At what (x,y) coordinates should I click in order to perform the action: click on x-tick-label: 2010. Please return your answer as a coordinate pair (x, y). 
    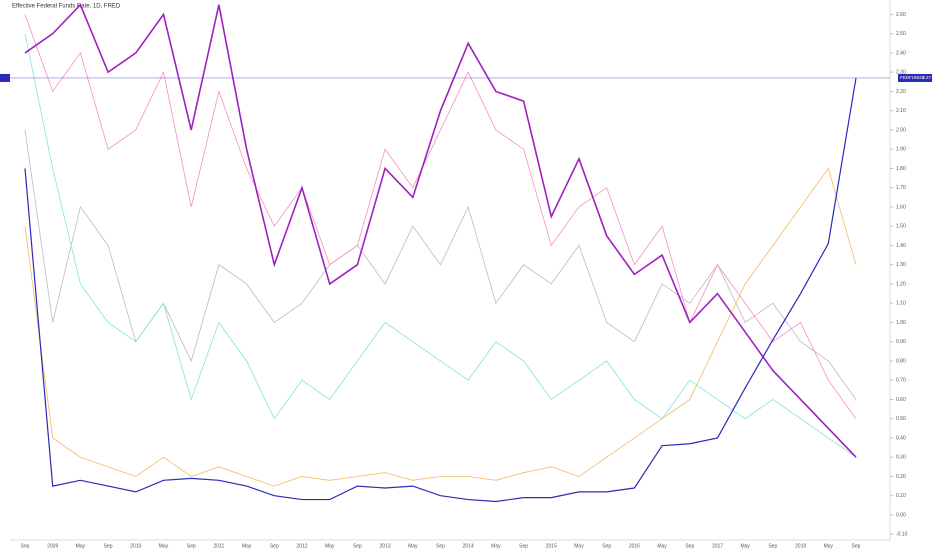
    Looking at the image, I should click on (135, 546).